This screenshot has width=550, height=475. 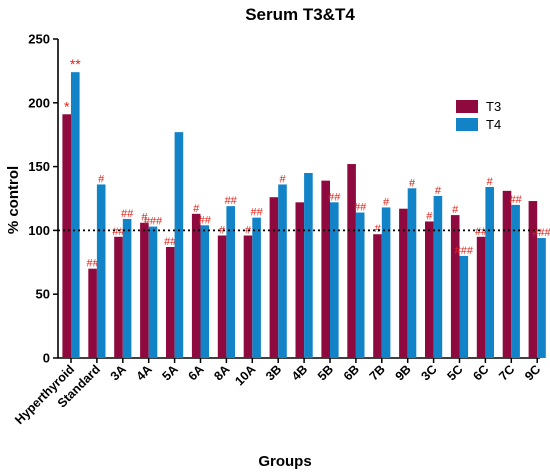 What do you see at coordinates (403, 372) in the screenshot?
I see `x-tick-label: 9B` at bounding box center [403, 372].